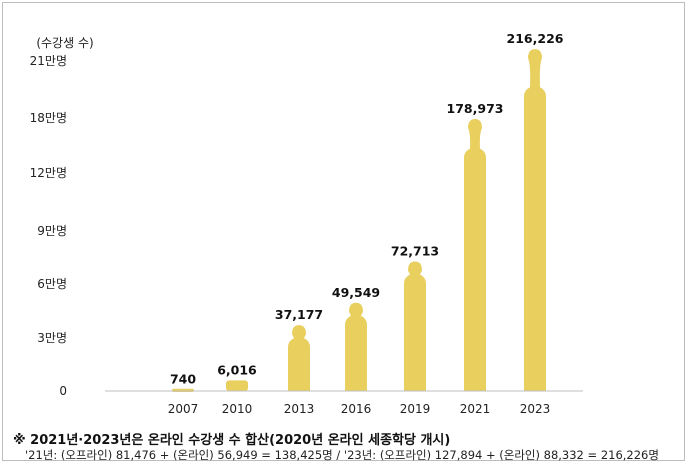 Image resolution: width=689 pixels, height=465 pixels. What do you see at coordinates (52, 231) in the screenshot?
I see `y-tick-label: 9만명` at bounding box center [52, 231].